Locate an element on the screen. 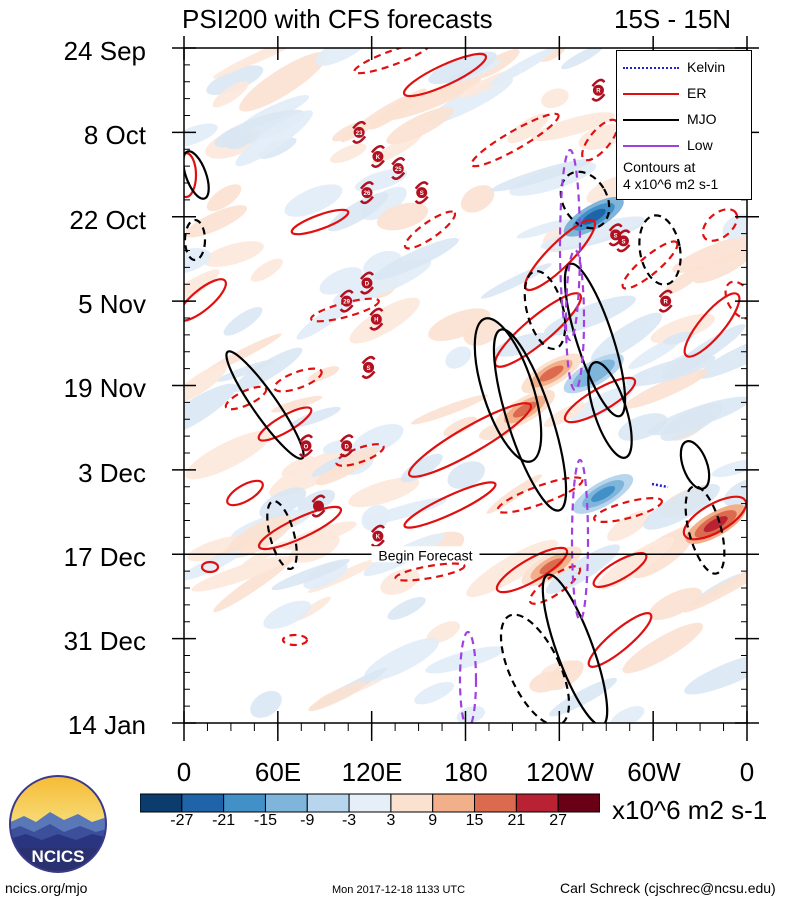 The width and height of the screenshot is (809, 907). y-tick-label: 31 Dec is located at coordinates (104, 641).